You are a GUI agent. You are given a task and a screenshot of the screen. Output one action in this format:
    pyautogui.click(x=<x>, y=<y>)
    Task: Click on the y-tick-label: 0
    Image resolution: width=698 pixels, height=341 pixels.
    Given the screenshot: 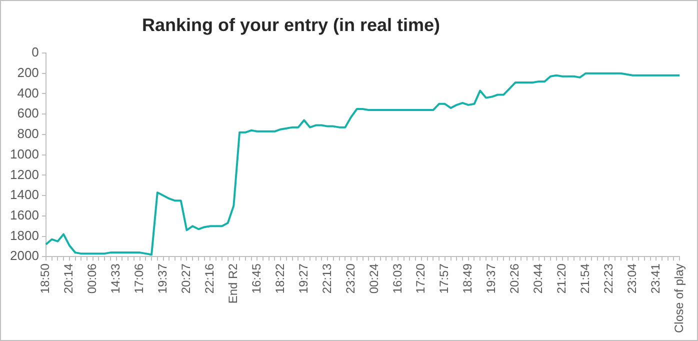 What is the action you would take?
    pyautogui.click(x=35, y=52)
    